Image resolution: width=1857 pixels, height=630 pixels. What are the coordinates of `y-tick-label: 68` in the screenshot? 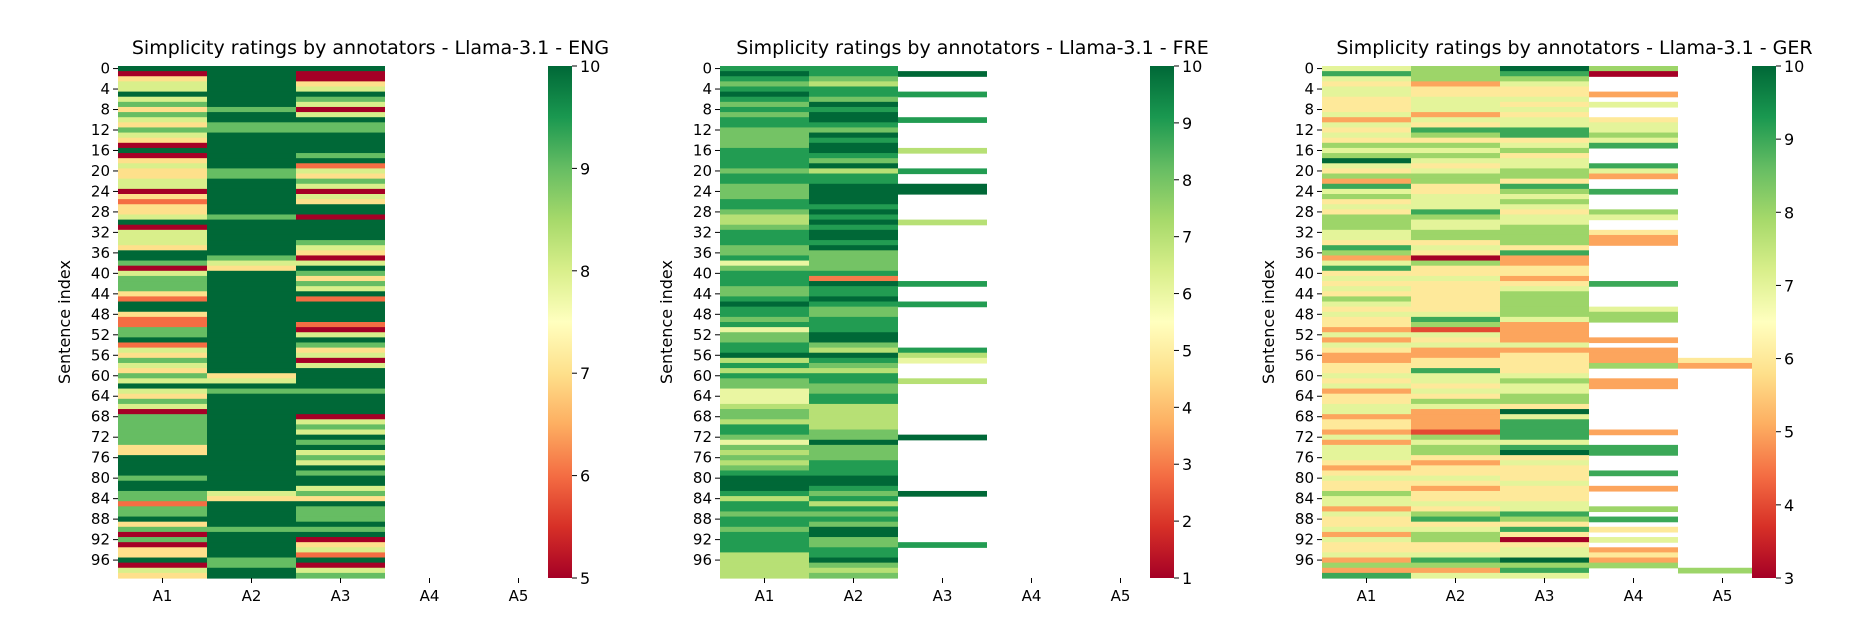 It's located at (702, 417).